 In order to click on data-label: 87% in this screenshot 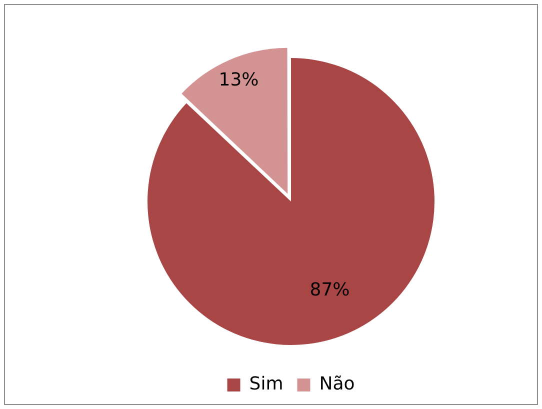, I will do `click(330, 290)`.